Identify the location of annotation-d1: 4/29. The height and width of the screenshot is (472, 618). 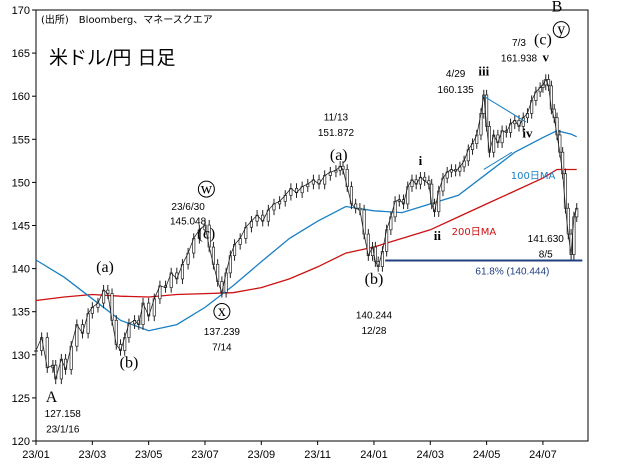
(456, 74).